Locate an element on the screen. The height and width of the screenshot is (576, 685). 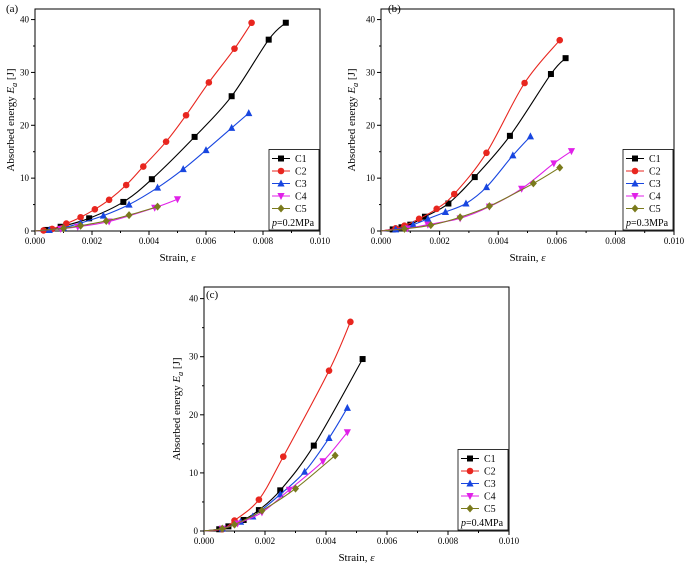
legend-note-value: =0.4MPa is located at coordinates (485, 523).